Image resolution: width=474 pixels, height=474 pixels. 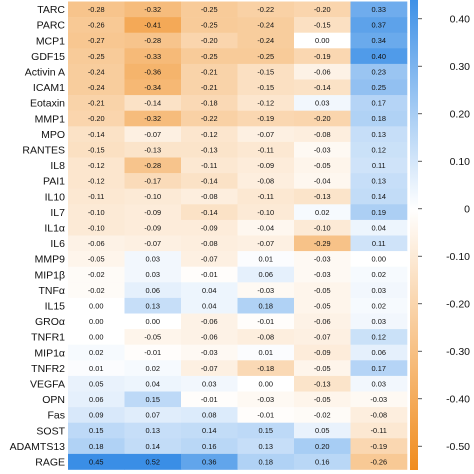 I want to click on row-label: GDF15, so click(x=48, y=57).